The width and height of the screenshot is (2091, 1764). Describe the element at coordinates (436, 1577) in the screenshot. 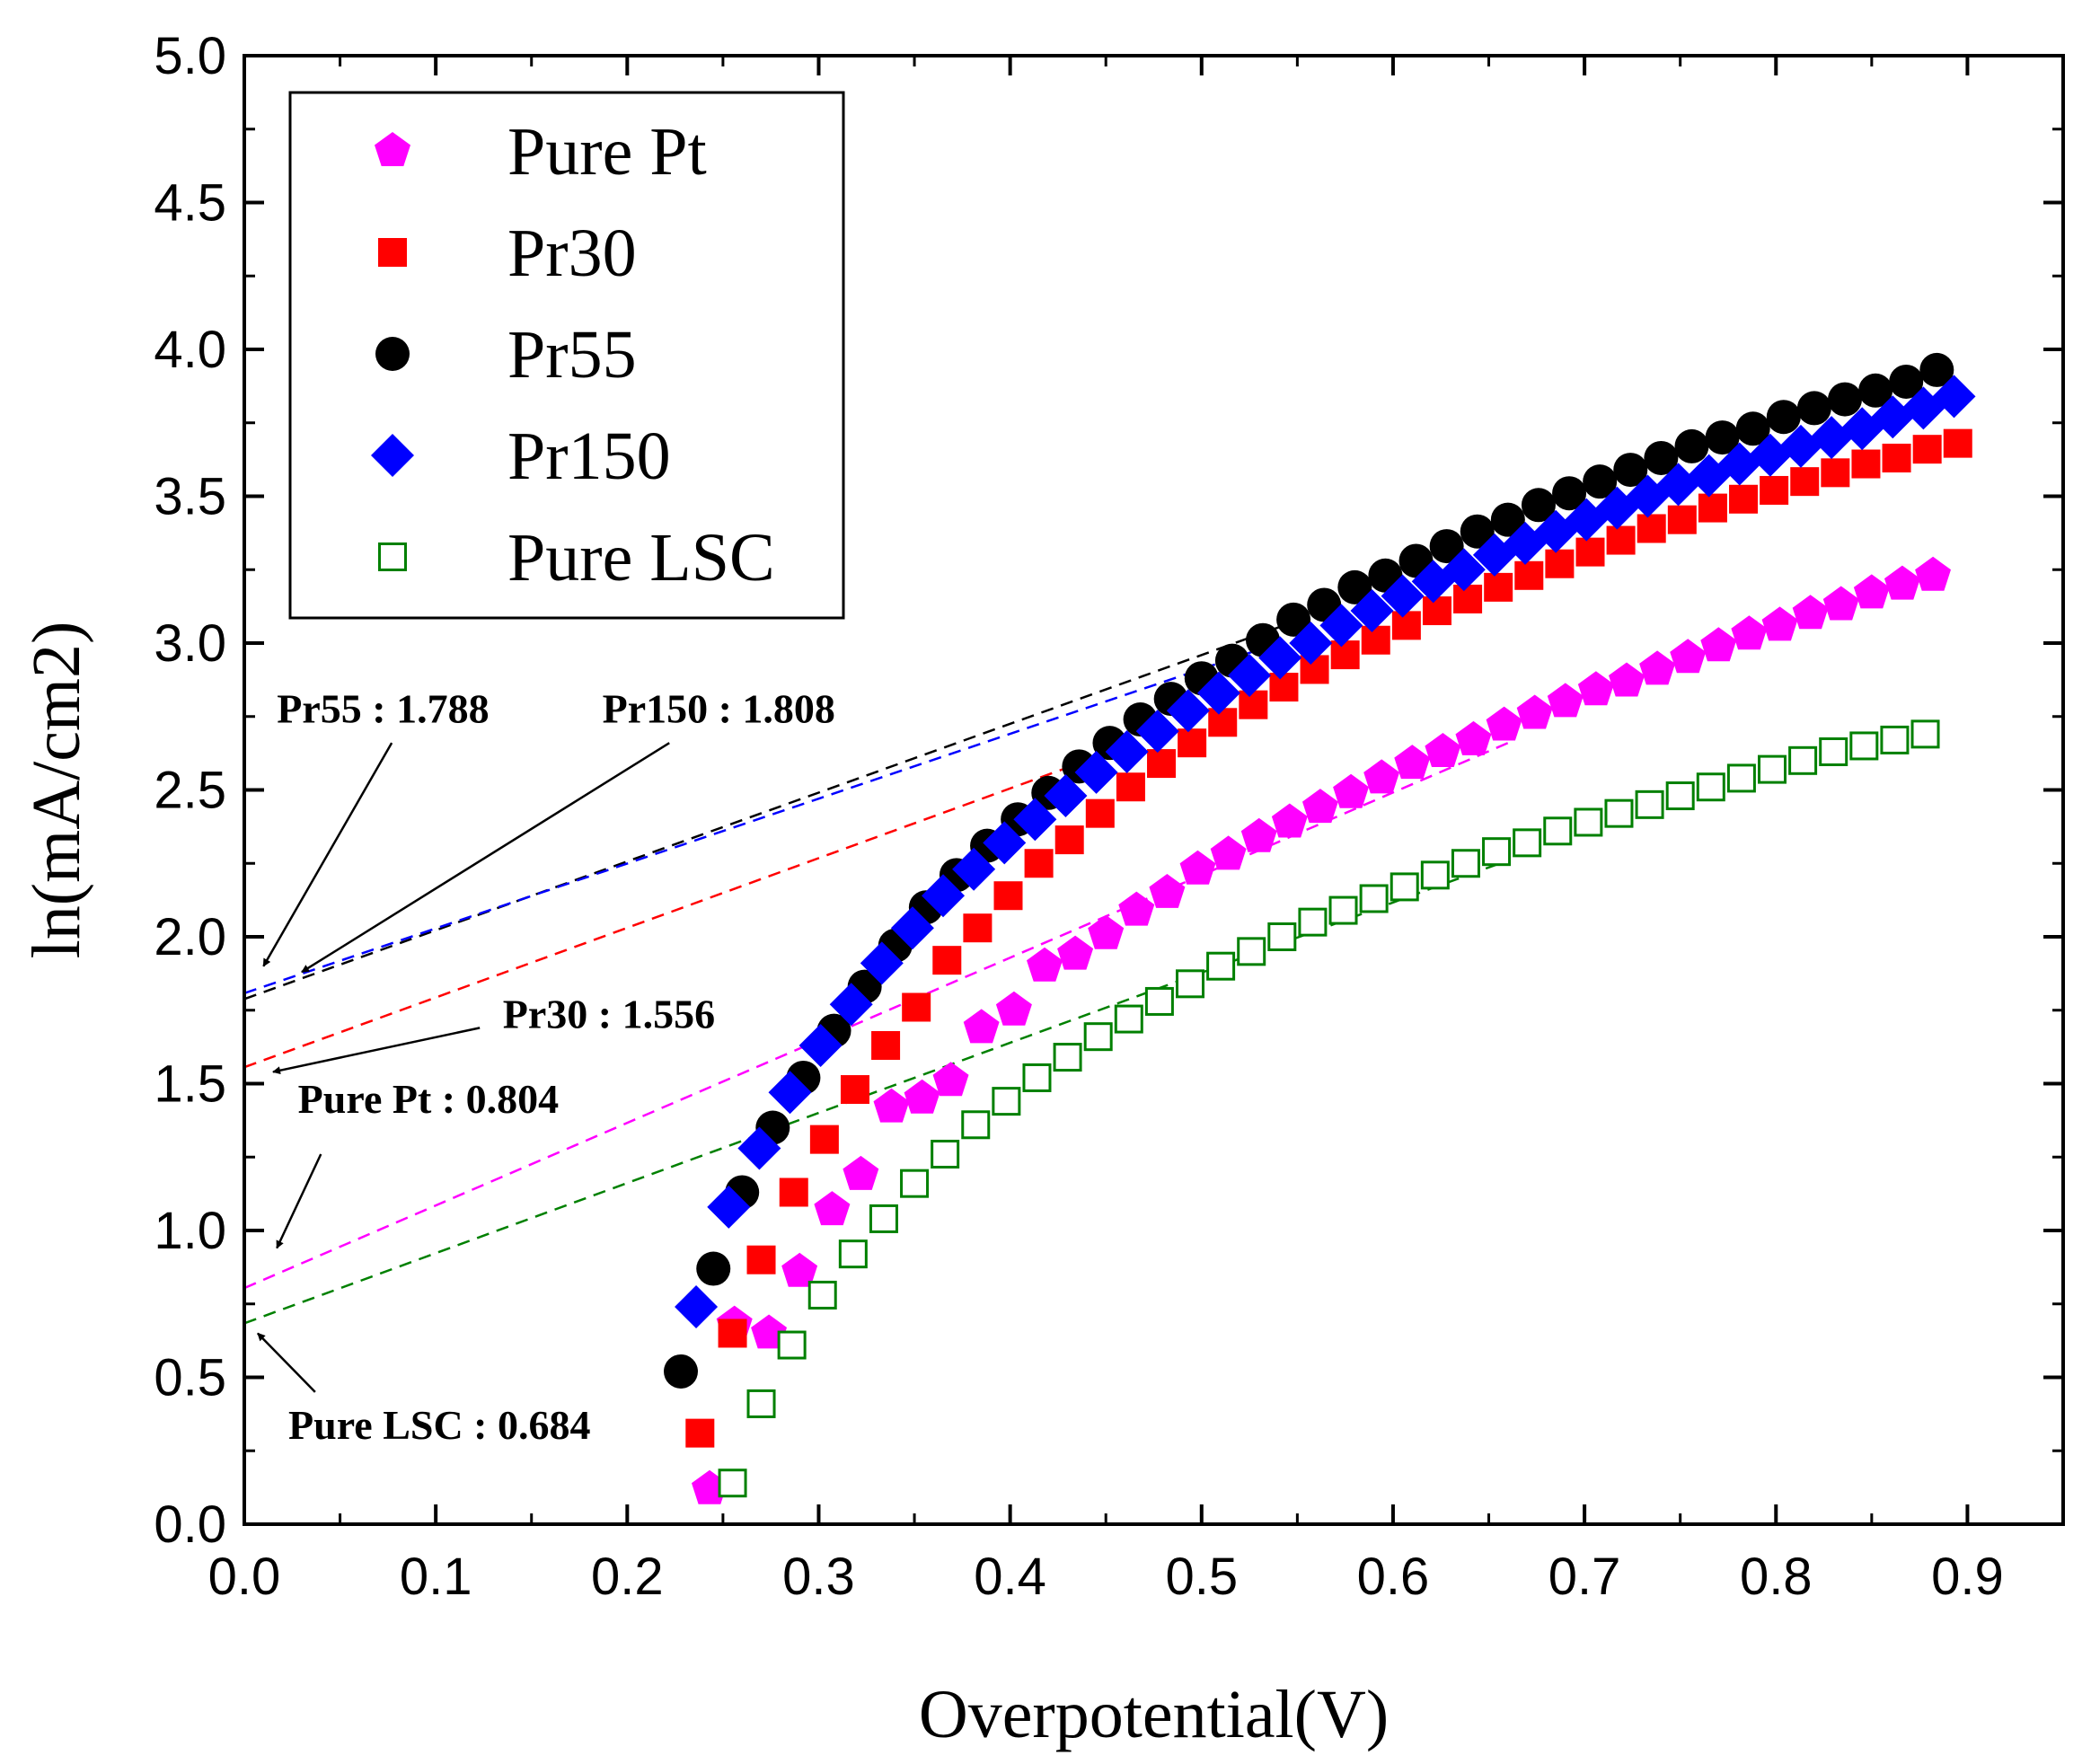

I see `x-tick-label: 0.1` at that location.